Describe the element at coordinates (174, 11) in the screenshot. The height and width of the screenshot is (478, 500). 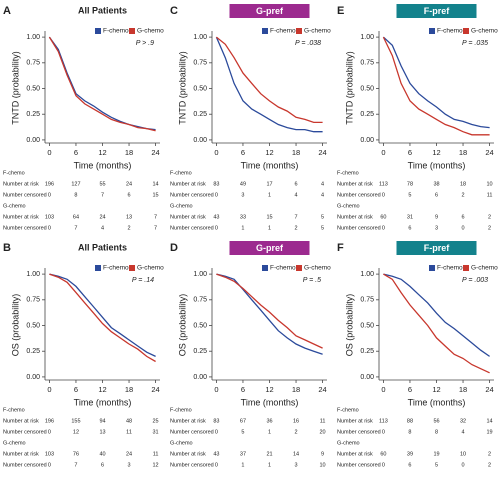
I see `panel-letter: C` at that location.